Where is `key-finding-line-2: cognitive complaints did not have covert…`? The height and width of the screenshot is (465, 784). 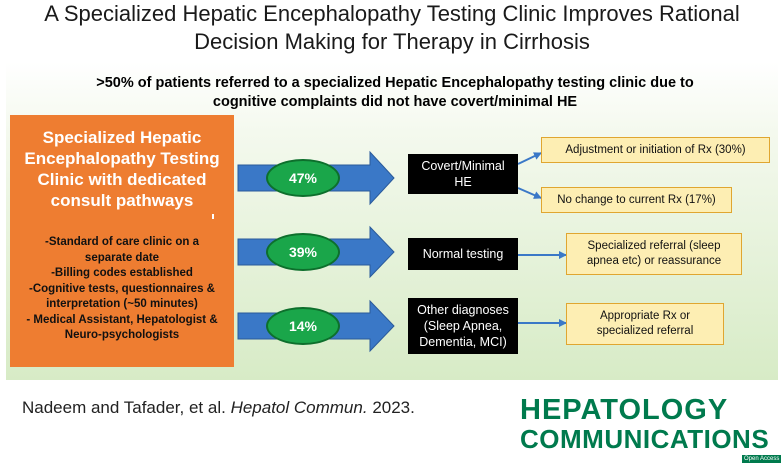
key-finding-line-2: cognitive complaints did not have covert… is located at coordinates (395, 102).